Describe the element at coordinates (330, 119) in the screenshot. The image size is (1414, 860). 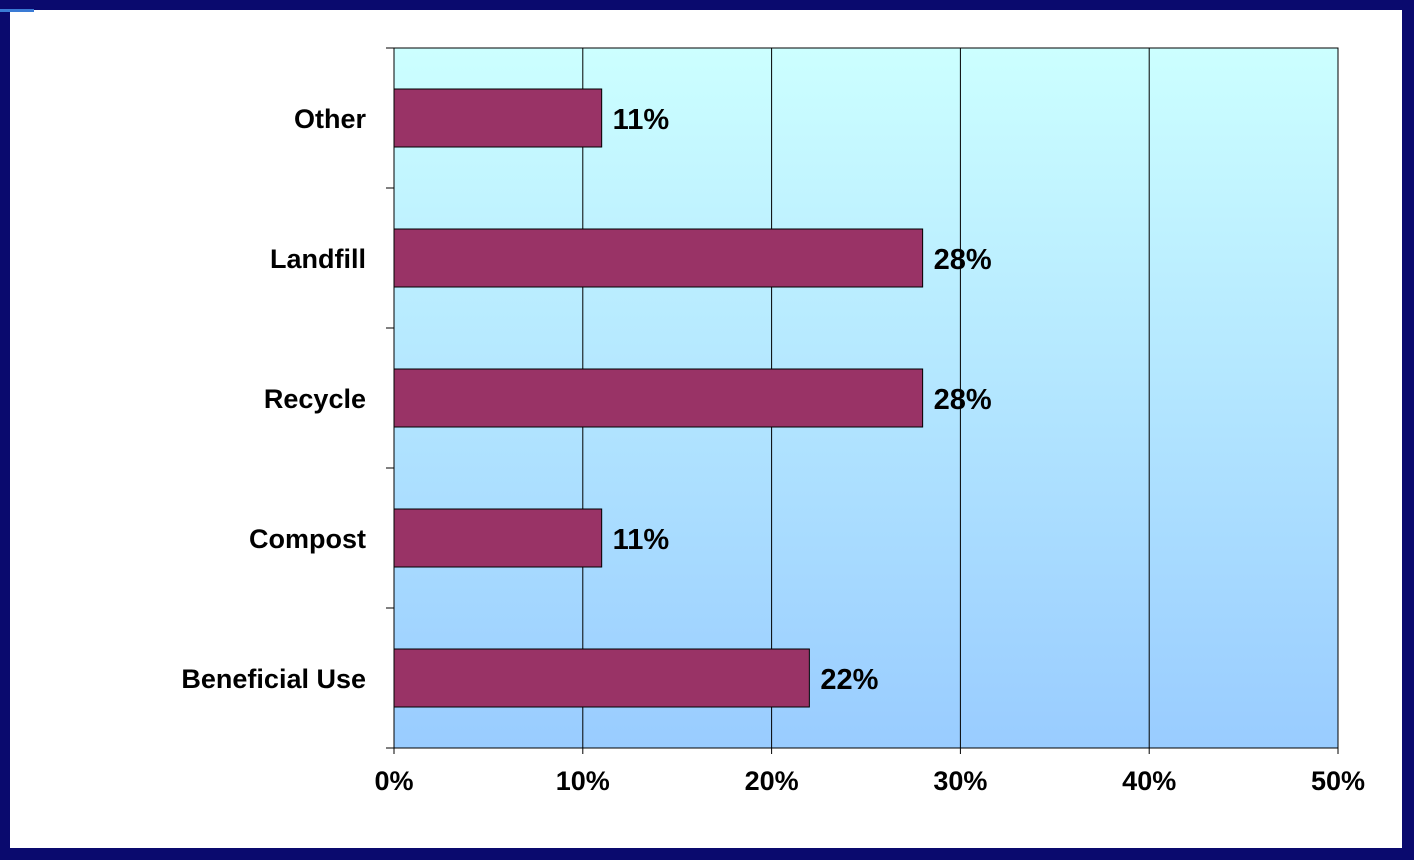
I see `category-label: Other` at that location.